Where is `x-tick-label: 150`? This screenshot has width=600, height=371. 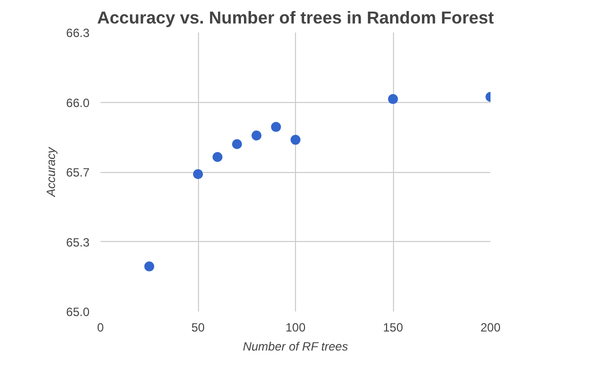 x-tick-label: 150 is located at coordinates (393, 327).